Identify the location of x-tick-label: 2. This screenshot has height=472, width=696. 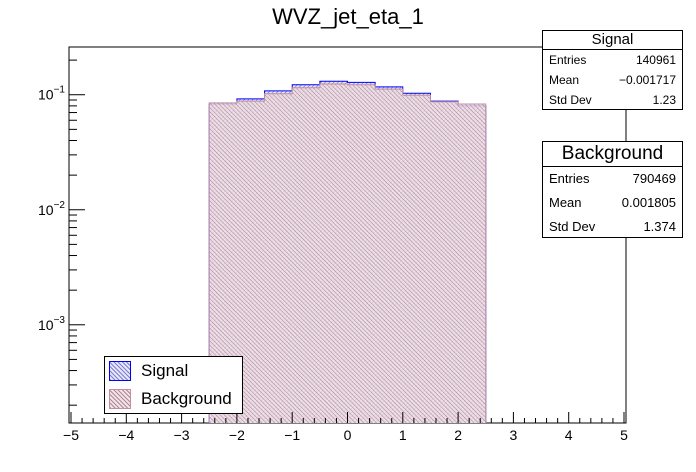
(458, 435).